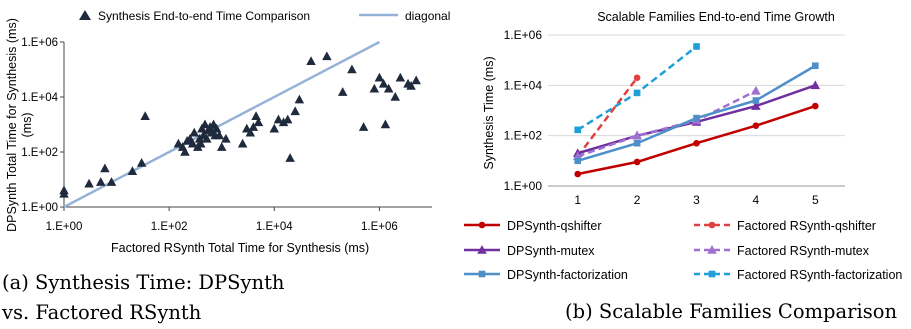 This screenshot has height=329, width=911. I want to click on legend-diagonal-label: diagonal, so click(427, 16).